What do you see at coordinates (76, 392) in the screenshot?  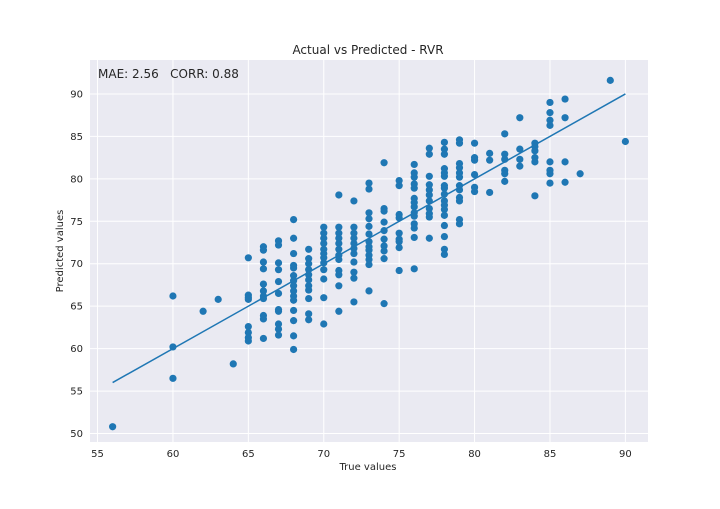 I see `y-tick-label: 55` at bounding box center [76, 392].